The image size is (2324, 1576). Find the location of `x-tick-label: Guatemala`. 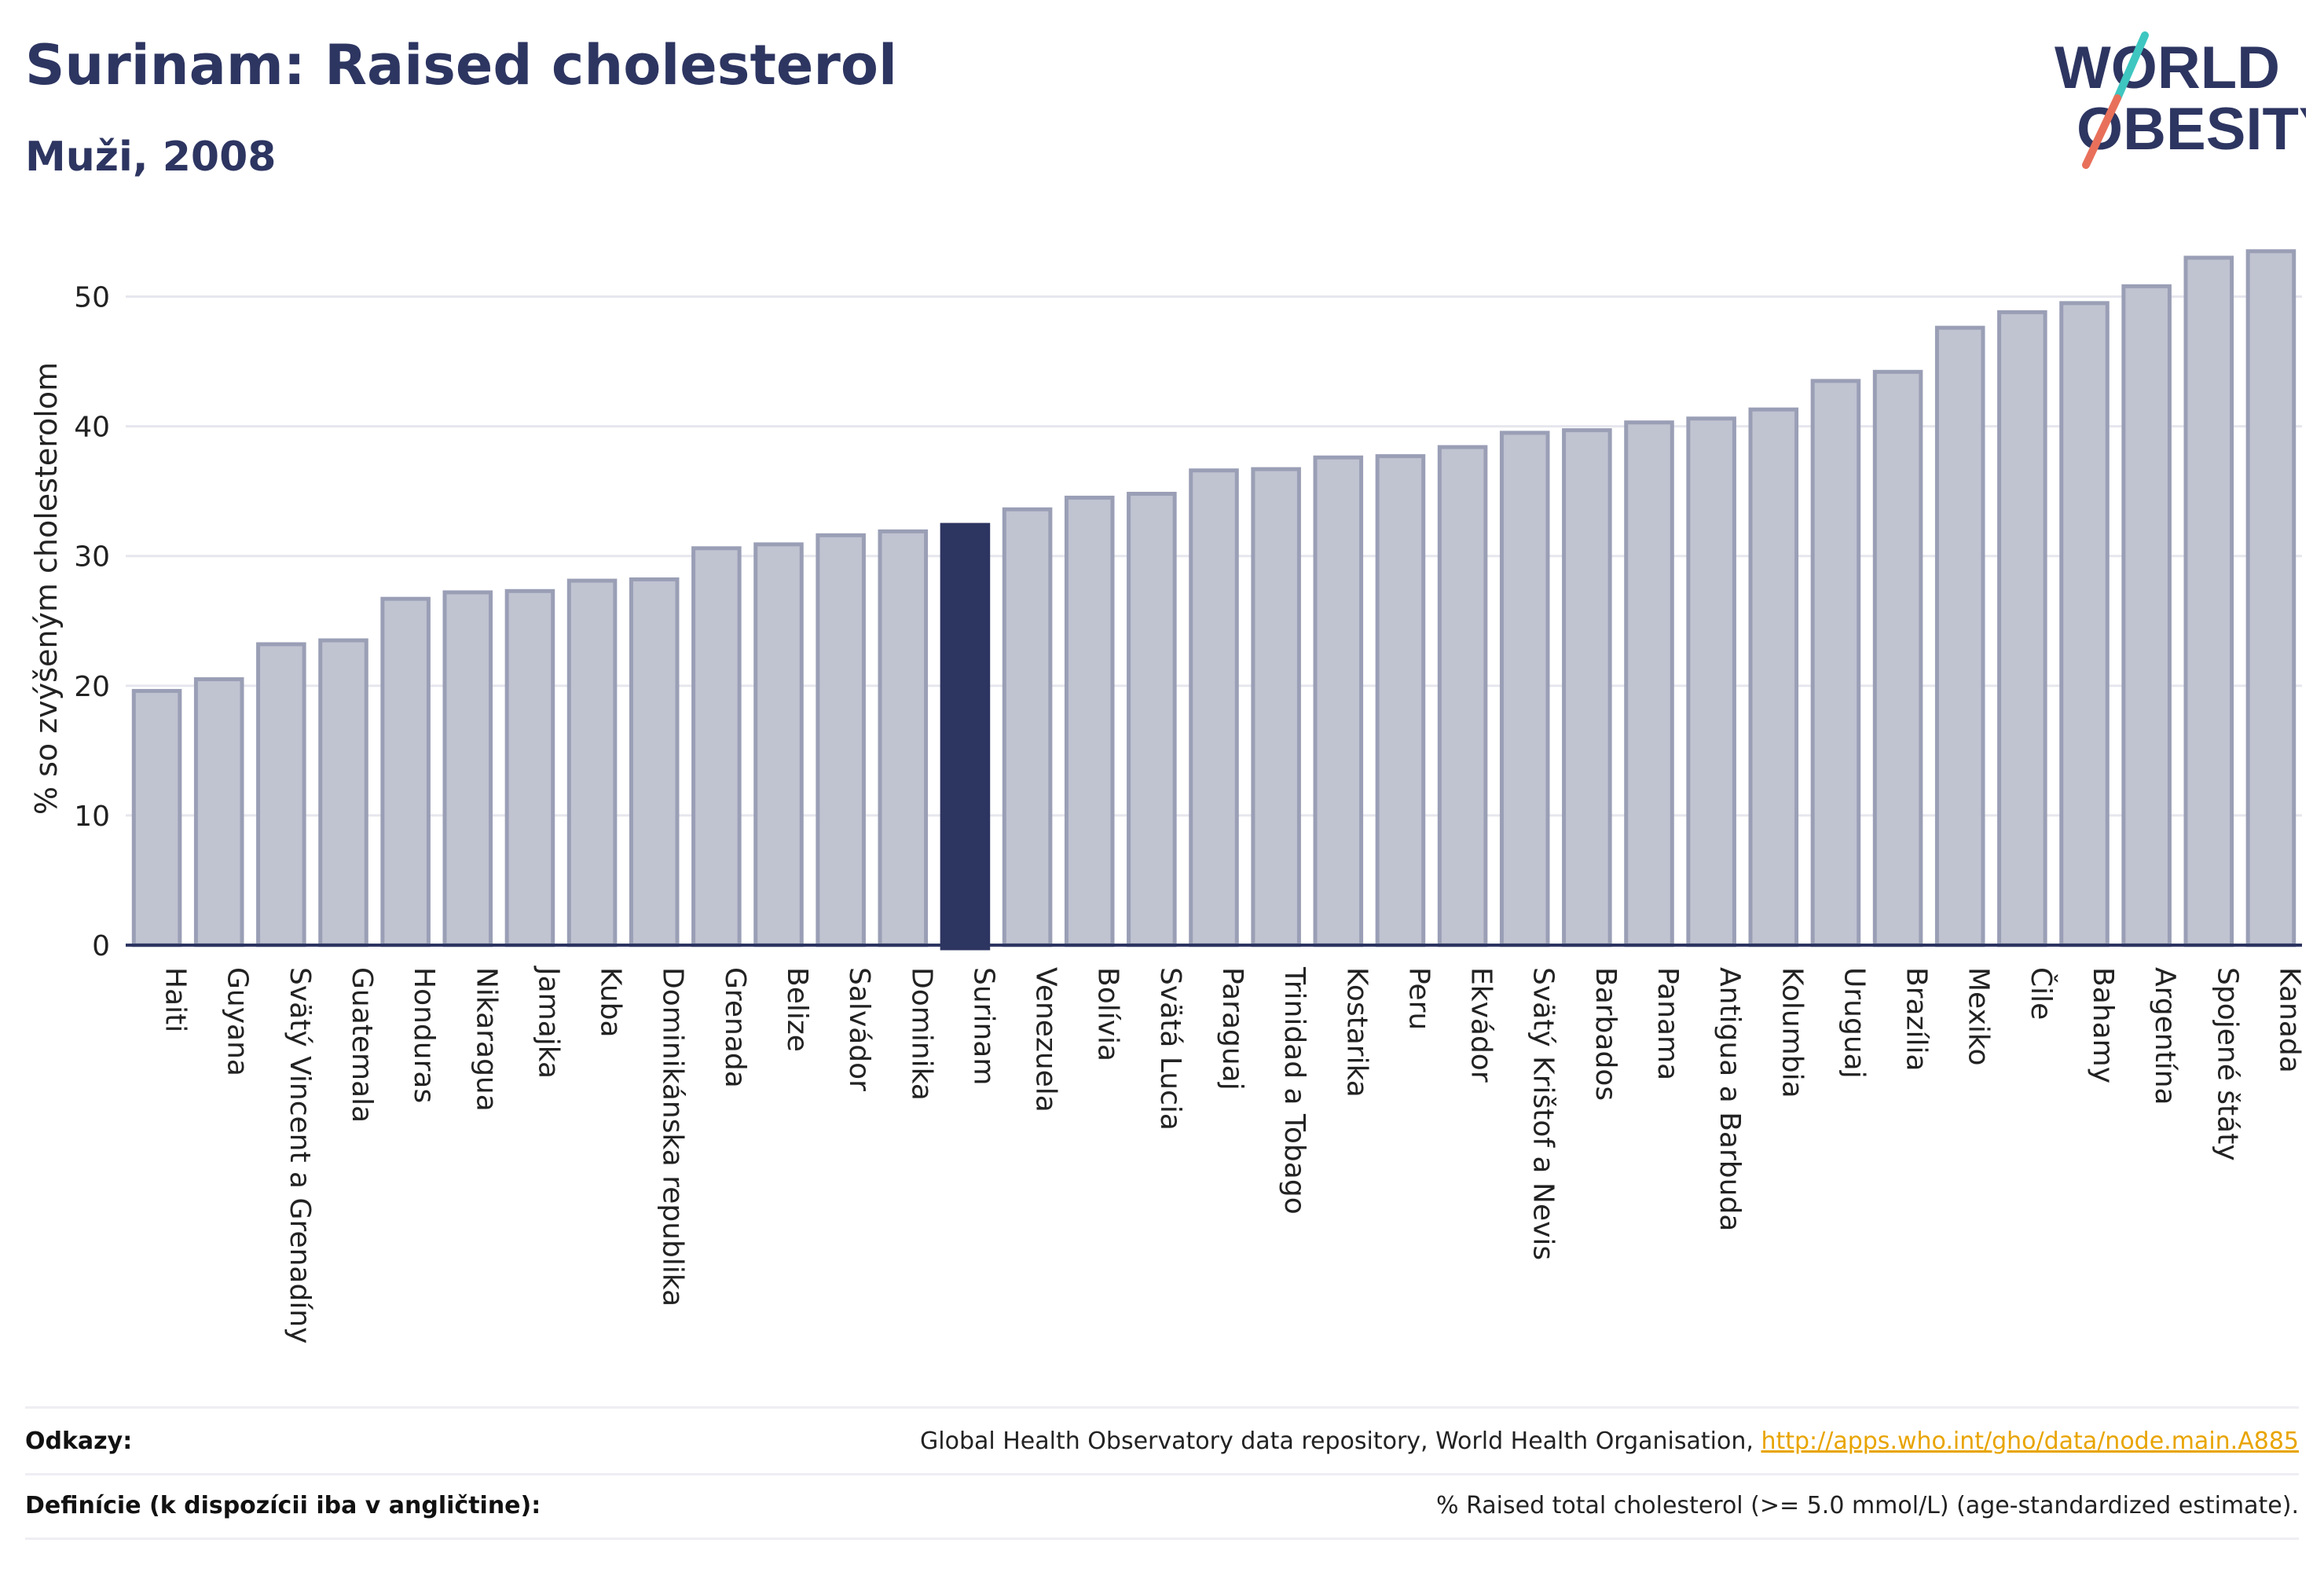

x-tick-label: Guatemala is located at coordinates (362, 1045).